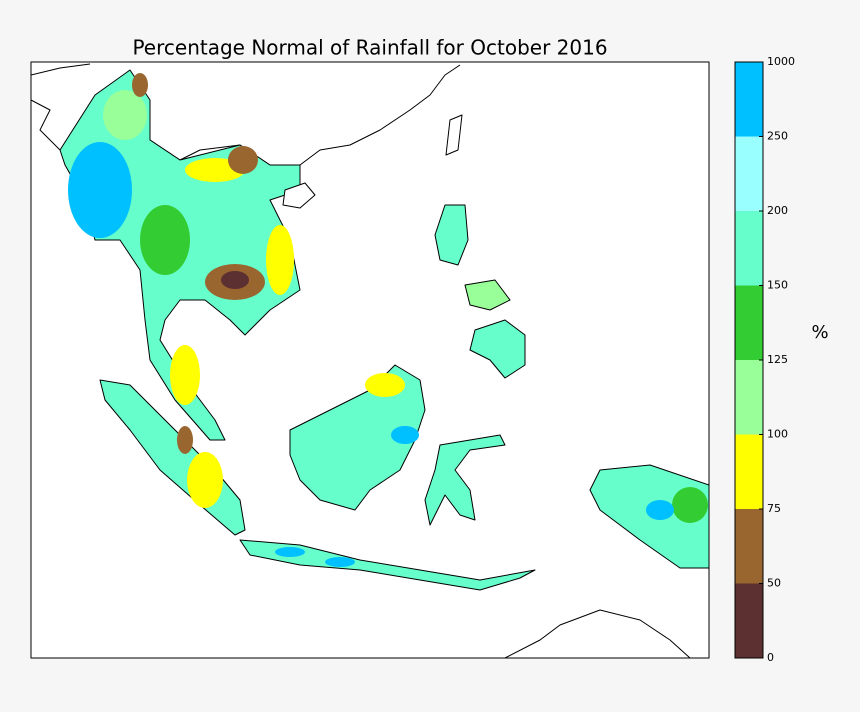 The width and height of the screenshot is (860, 712). What do you see at coordinates (597, 633) in the screenshot?
I see `australia` at bounding box center [597, 633].